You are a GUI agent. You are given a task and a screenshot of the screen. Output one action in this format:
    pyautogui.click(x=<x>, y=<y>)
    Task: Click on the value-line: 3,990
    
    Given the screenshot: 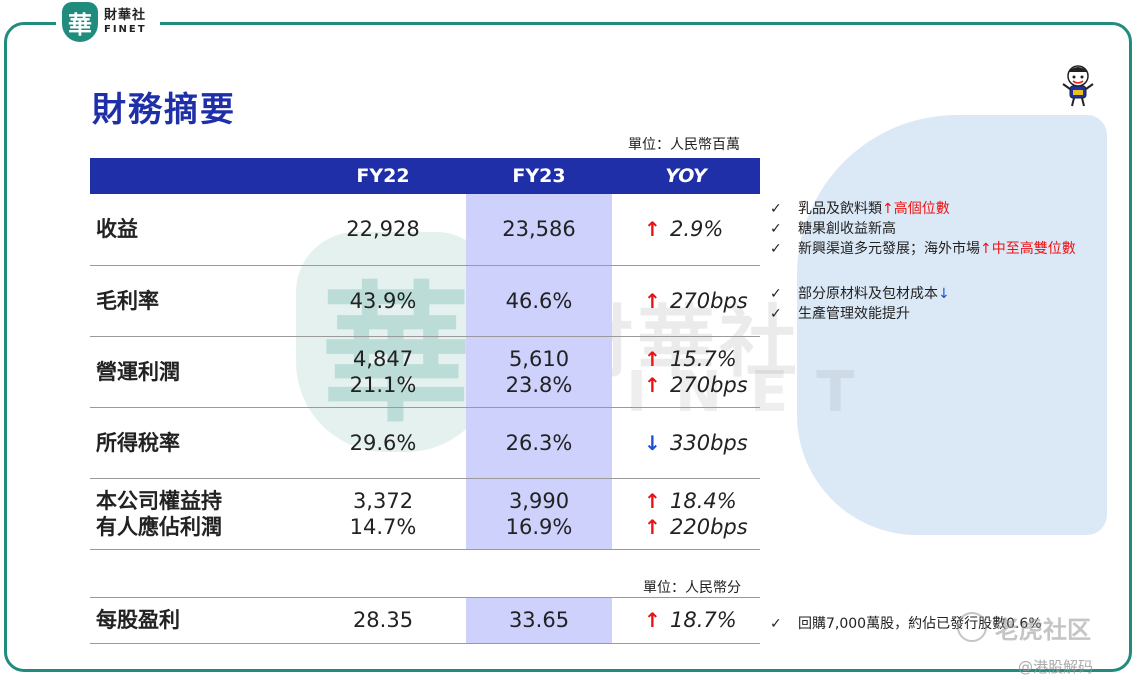 What is the action you would take?
    pyautogui.click(x=539, y=500)
    